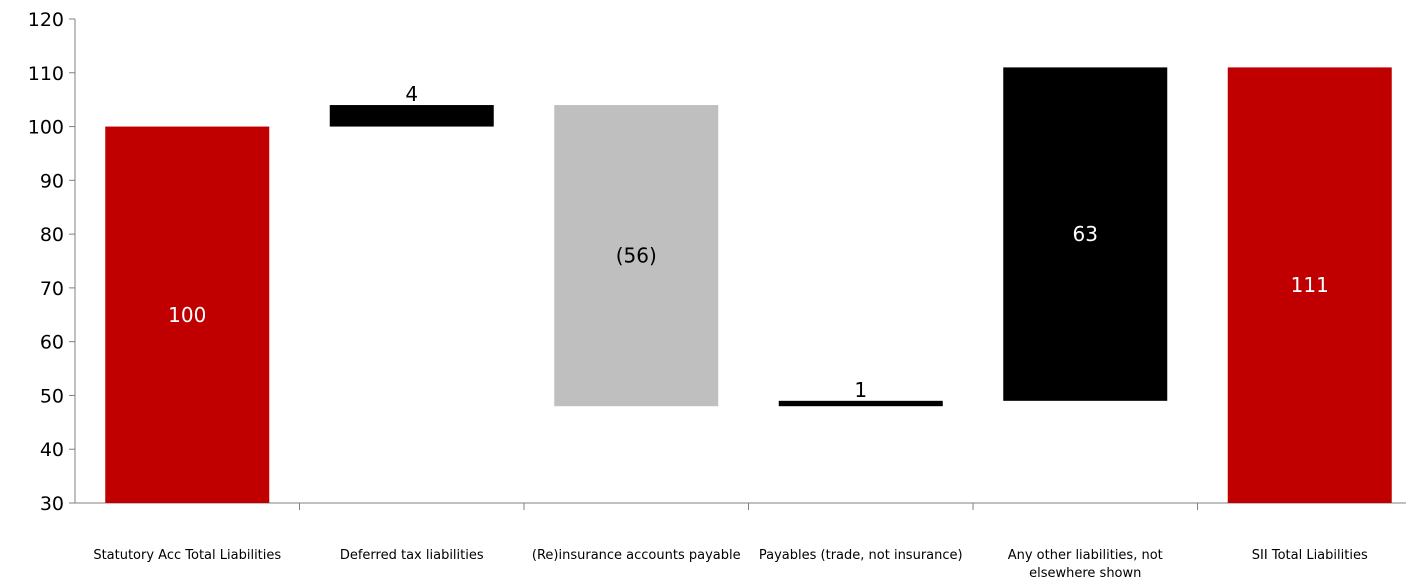 This screenshot has height=584, width=1406. I want to click on data-label: 111, so click(1310, 285).